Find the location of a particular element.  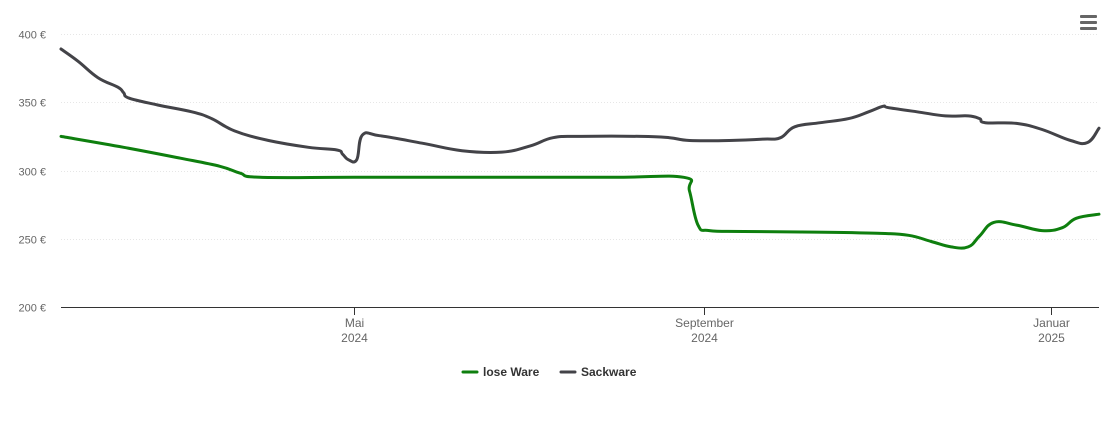

y-tick-label: 400 € is located at coordinates (32, 36).